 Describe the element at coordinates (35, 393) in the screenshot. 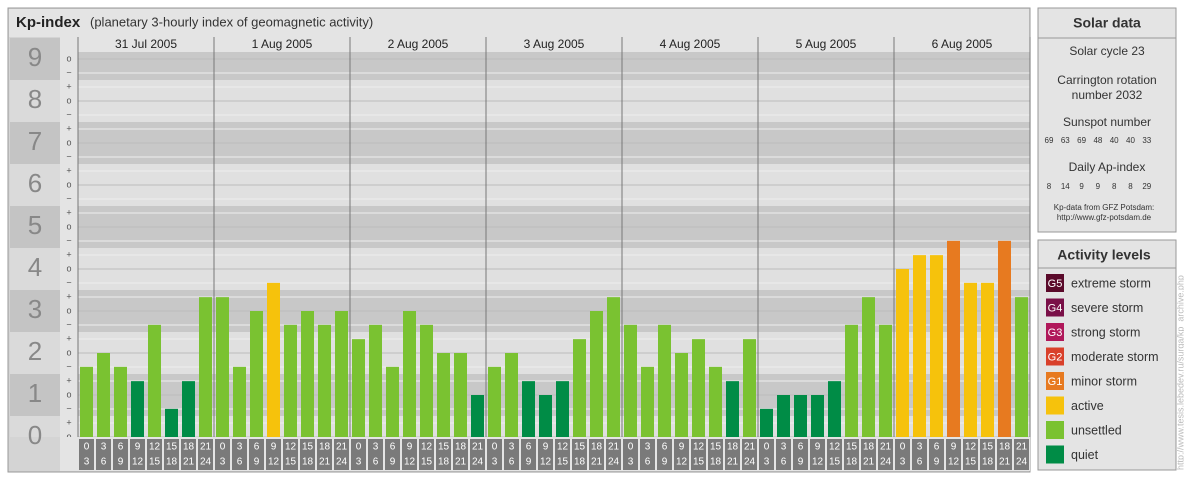

I see `y-tick-label: 1` at that location.